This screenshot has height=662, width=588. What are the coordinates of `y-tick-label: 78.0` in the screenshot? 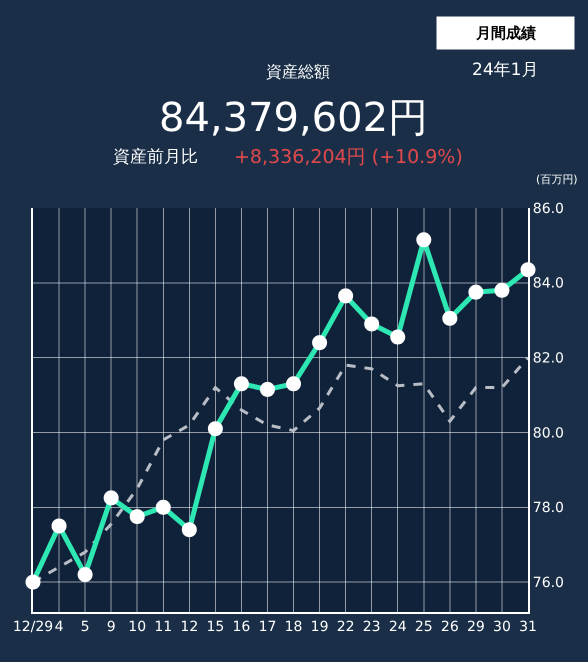 It's located at (548, 508).